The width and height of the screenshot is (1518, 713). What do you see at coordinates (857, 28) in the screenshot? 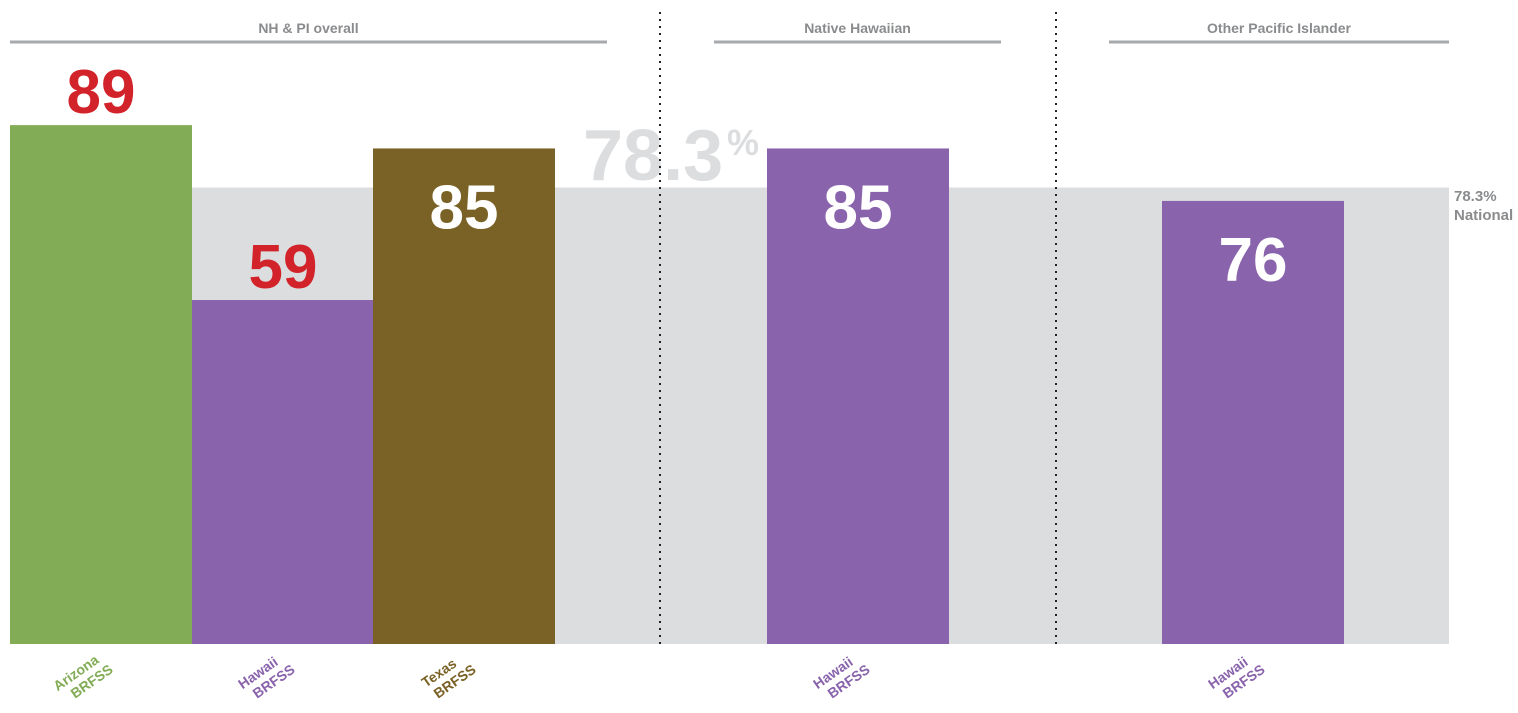
I see `group-header-label-2: Native Hawaiian` at bounding box center [857, 28].